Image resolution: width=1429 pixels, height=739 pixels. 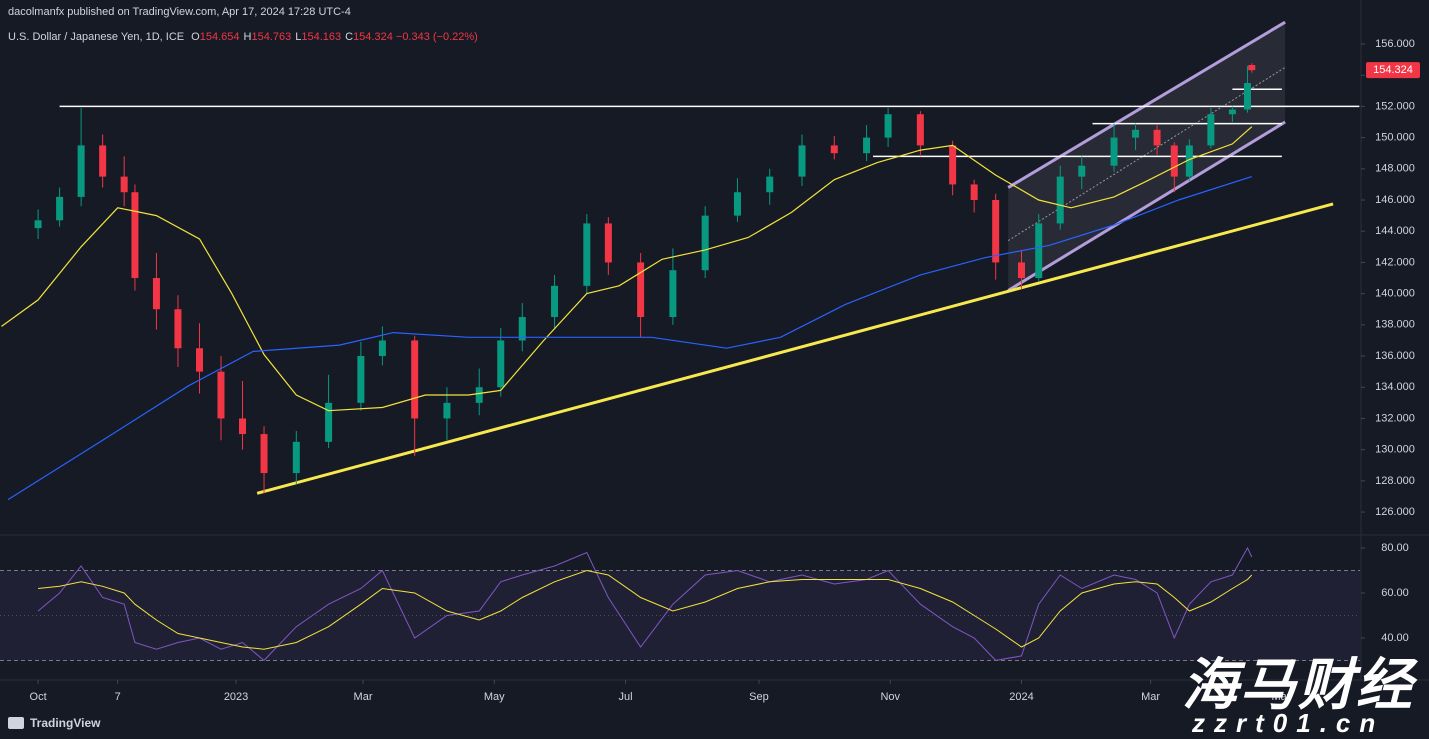 I want to click on rsi-pane, so click(x=680, y=604).